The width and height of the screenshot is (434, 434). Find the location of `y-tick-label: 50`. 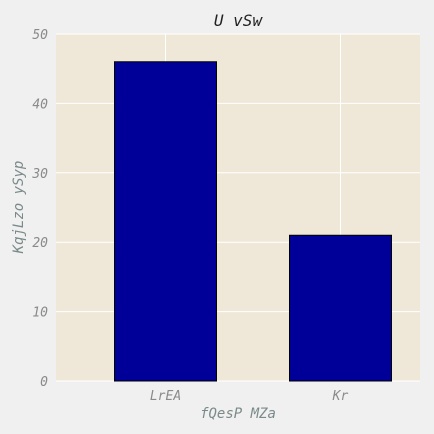

y-tick-label: 50 is located at coordinates (40, 35).